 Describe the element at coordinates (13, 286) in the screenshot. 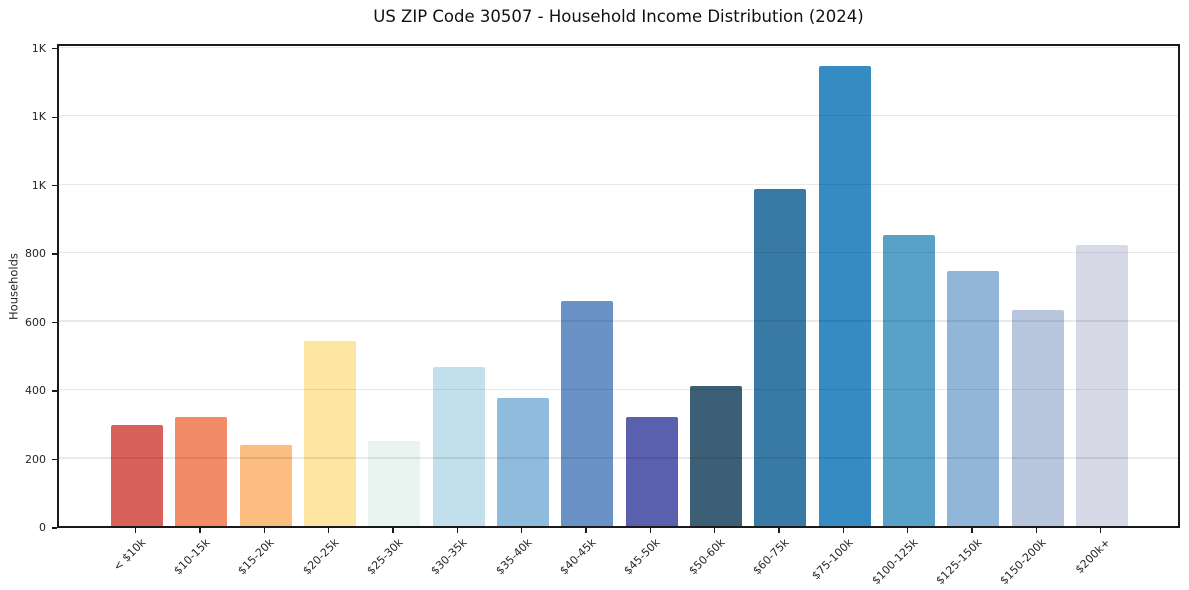

I see `y-axis-title: Households` at that location.